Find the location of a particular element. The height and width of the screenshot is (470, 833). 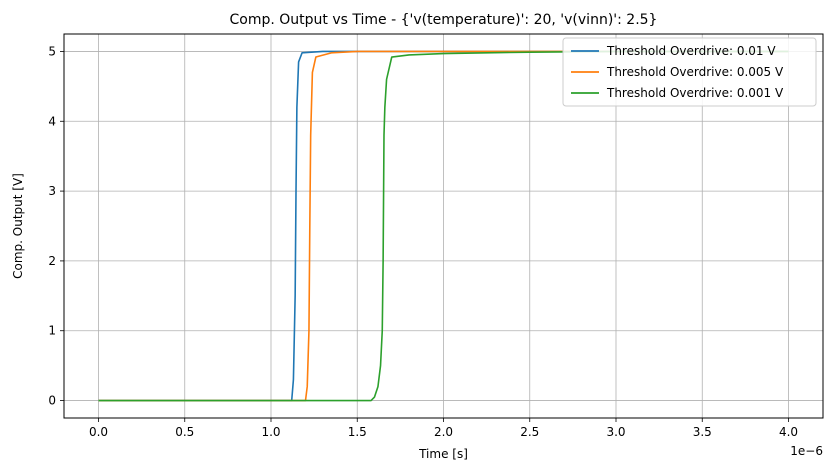

y-tick-label: 1 is located at coordinates (52, 331).